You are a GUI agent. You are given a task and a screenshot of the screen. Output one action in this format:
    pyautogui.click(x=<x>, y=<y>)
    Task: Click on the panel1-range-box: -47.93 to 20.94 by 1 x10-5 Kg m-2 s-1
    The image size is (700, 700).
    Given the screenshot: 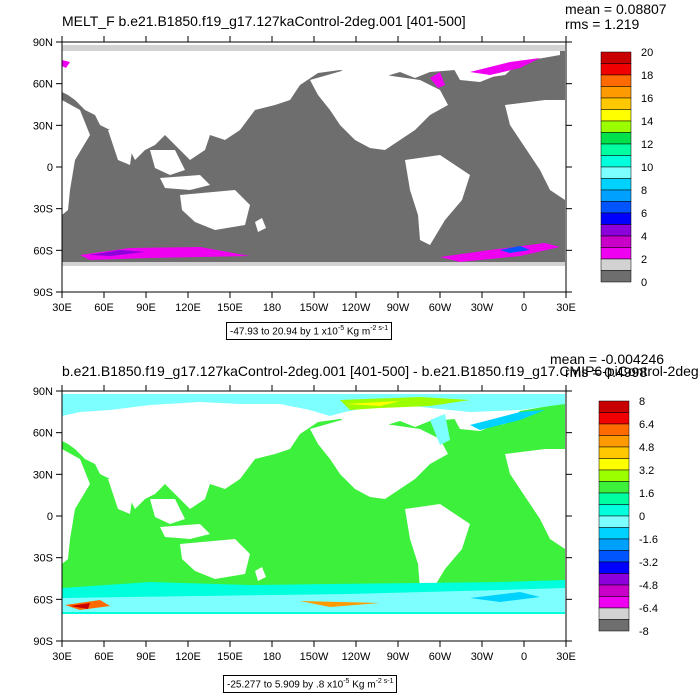 What is the action you would take?
    pyautogui.click(x=309, y=331)
    